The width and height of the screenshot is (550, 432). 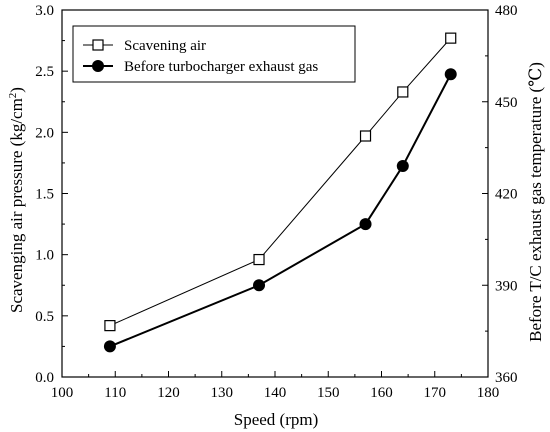 I want to click on y2-tick-label: 480, so click(x=506, y=11).